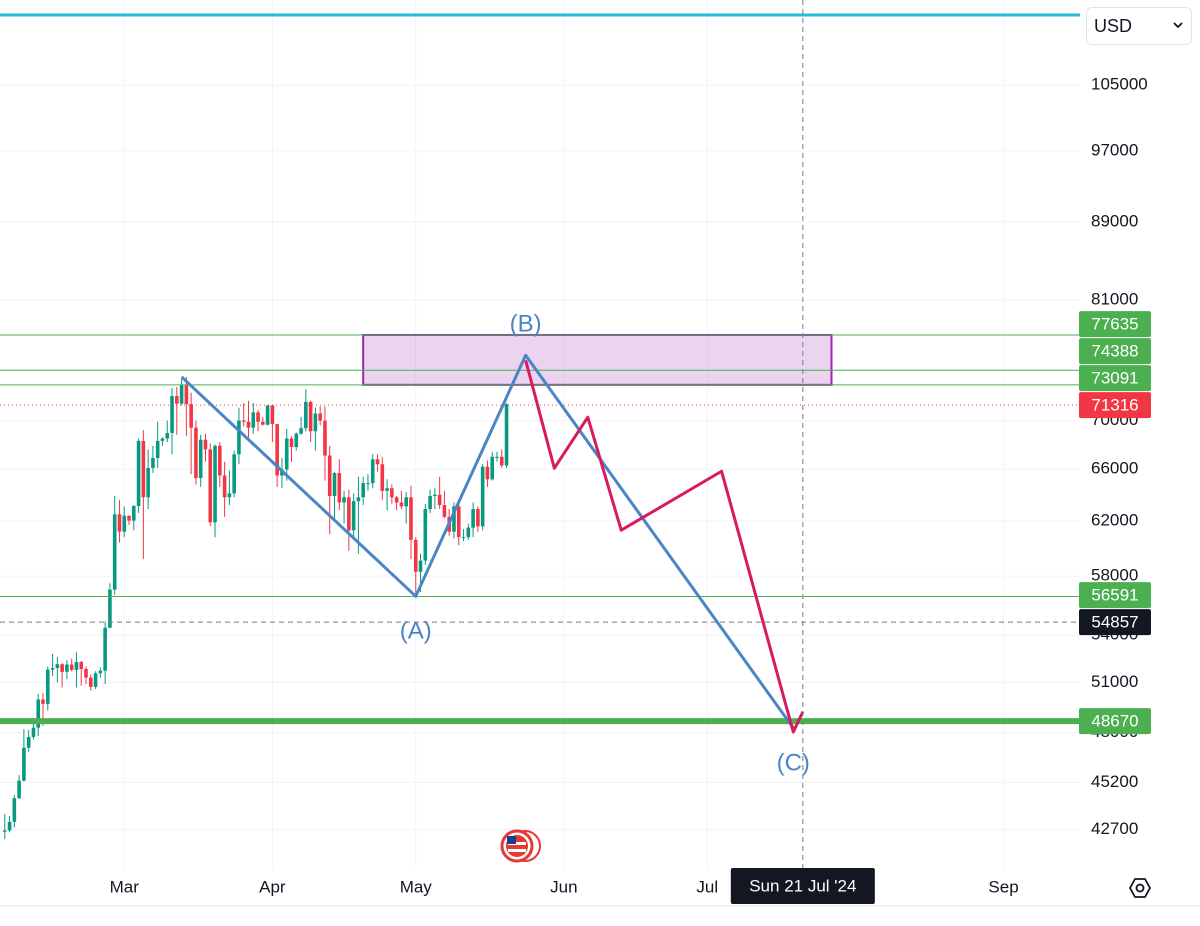 The width and height of the screenshot is (1200, 926). What do you see at coordinates (1114, 519) in the screenshot?
I see `y-tick-label: 62000` at bounding box center [1114, 519].